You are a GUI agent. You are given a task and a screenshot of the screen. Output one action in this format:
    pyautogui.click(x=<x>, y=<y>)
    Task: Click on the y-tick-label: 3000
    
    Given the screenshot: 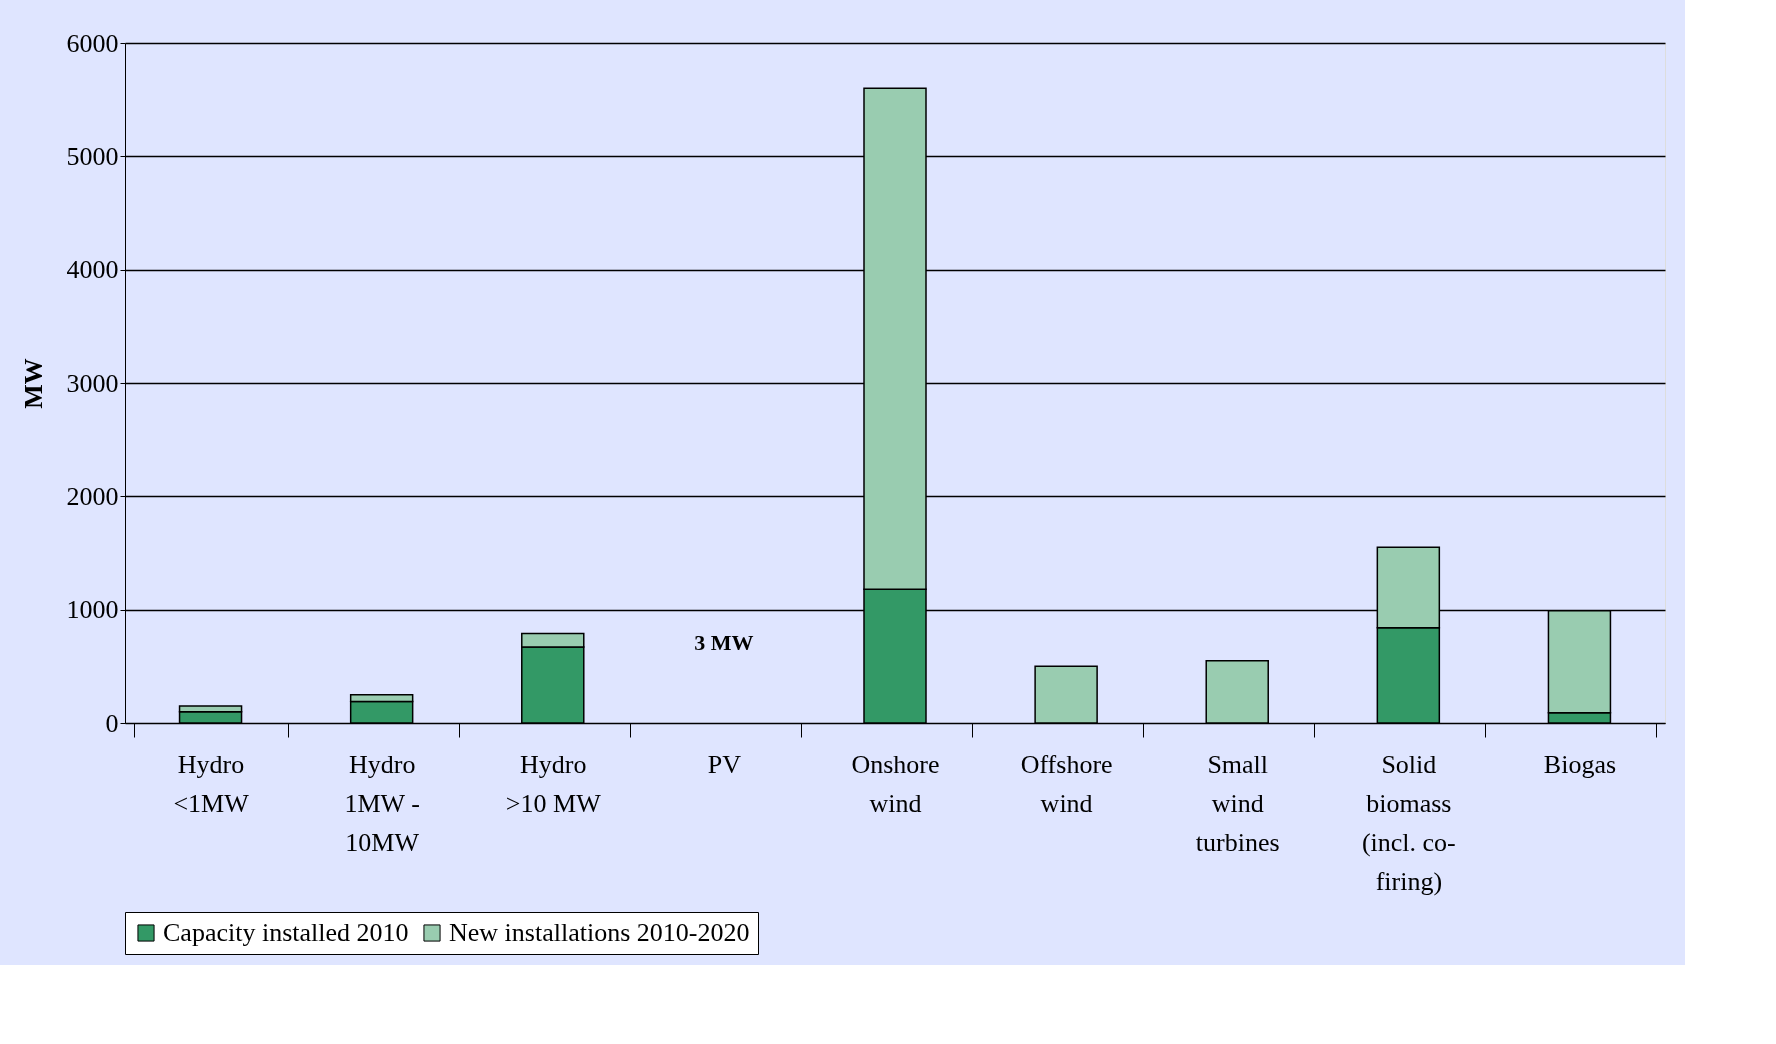 What is the action you would take?
    pyautogui.click(x=92, y=383)
    